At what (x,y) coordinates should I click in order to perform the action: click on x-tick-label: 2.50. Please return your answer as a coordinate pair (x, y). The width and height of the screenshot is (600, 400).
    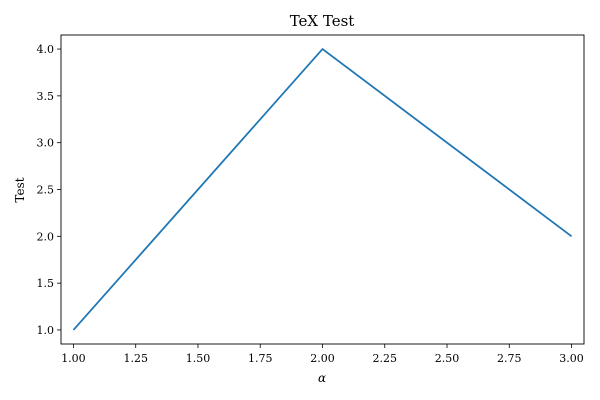
    Looking at the image, I should click on (447, 358).